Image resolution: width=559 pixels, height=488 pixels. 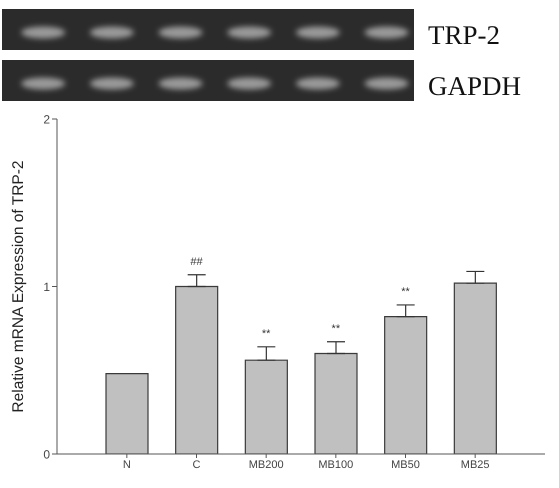 What do you see at coordinates (196, 464) in the screenshot?
I see `x-tick-label: C` at bounding box center [196, 464].